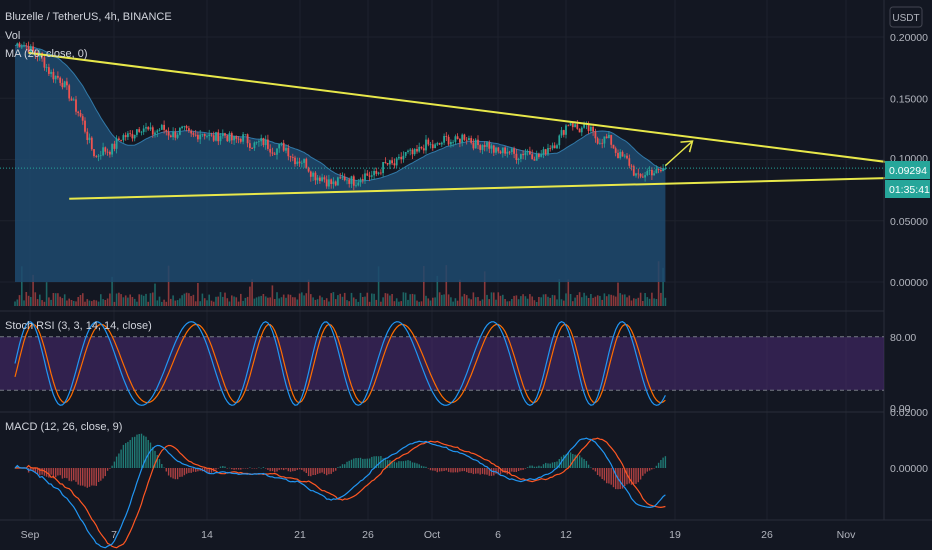 This screenshot has height=550, width=932. I want to click on currency-button: USDT, so click(906, 17).